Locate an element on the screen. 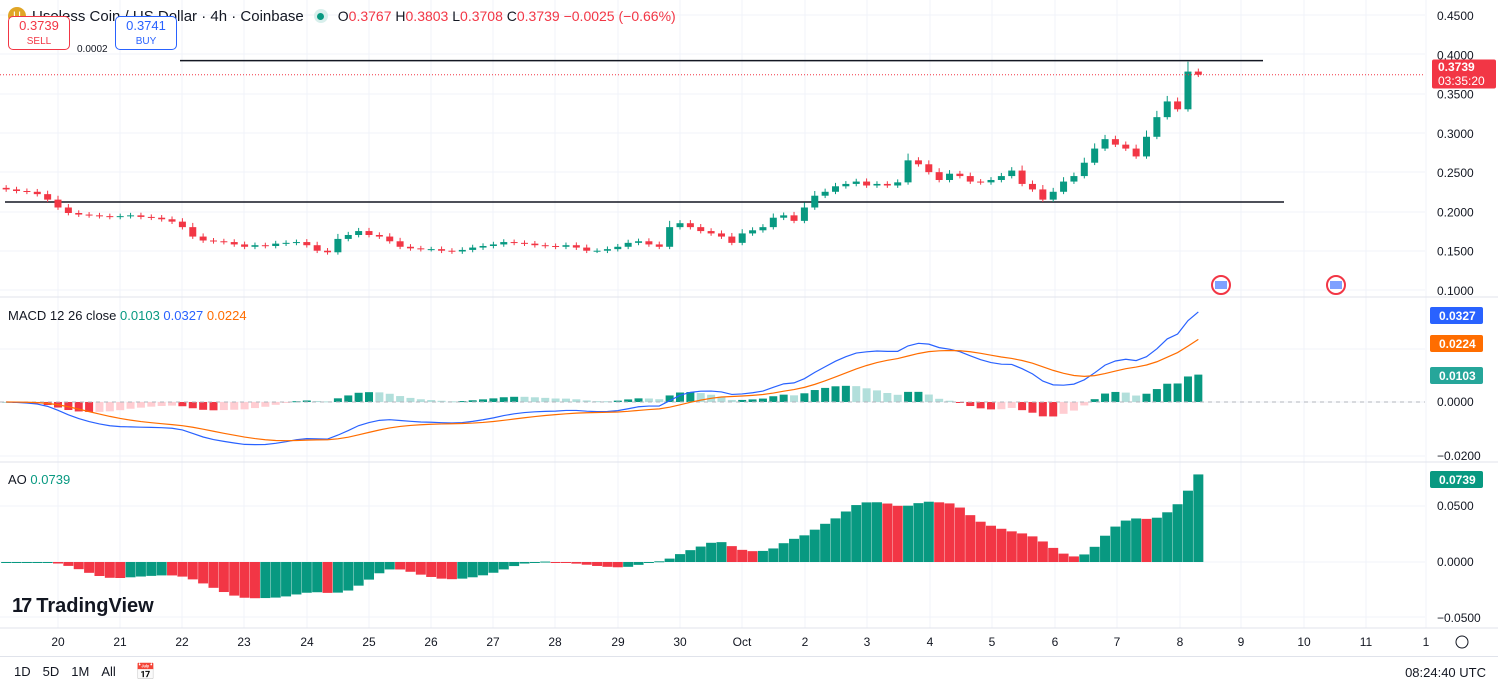 The height and width of the screenshot is (686, 1498). time-tick-label: 27 is located at coordinates (493, 642).